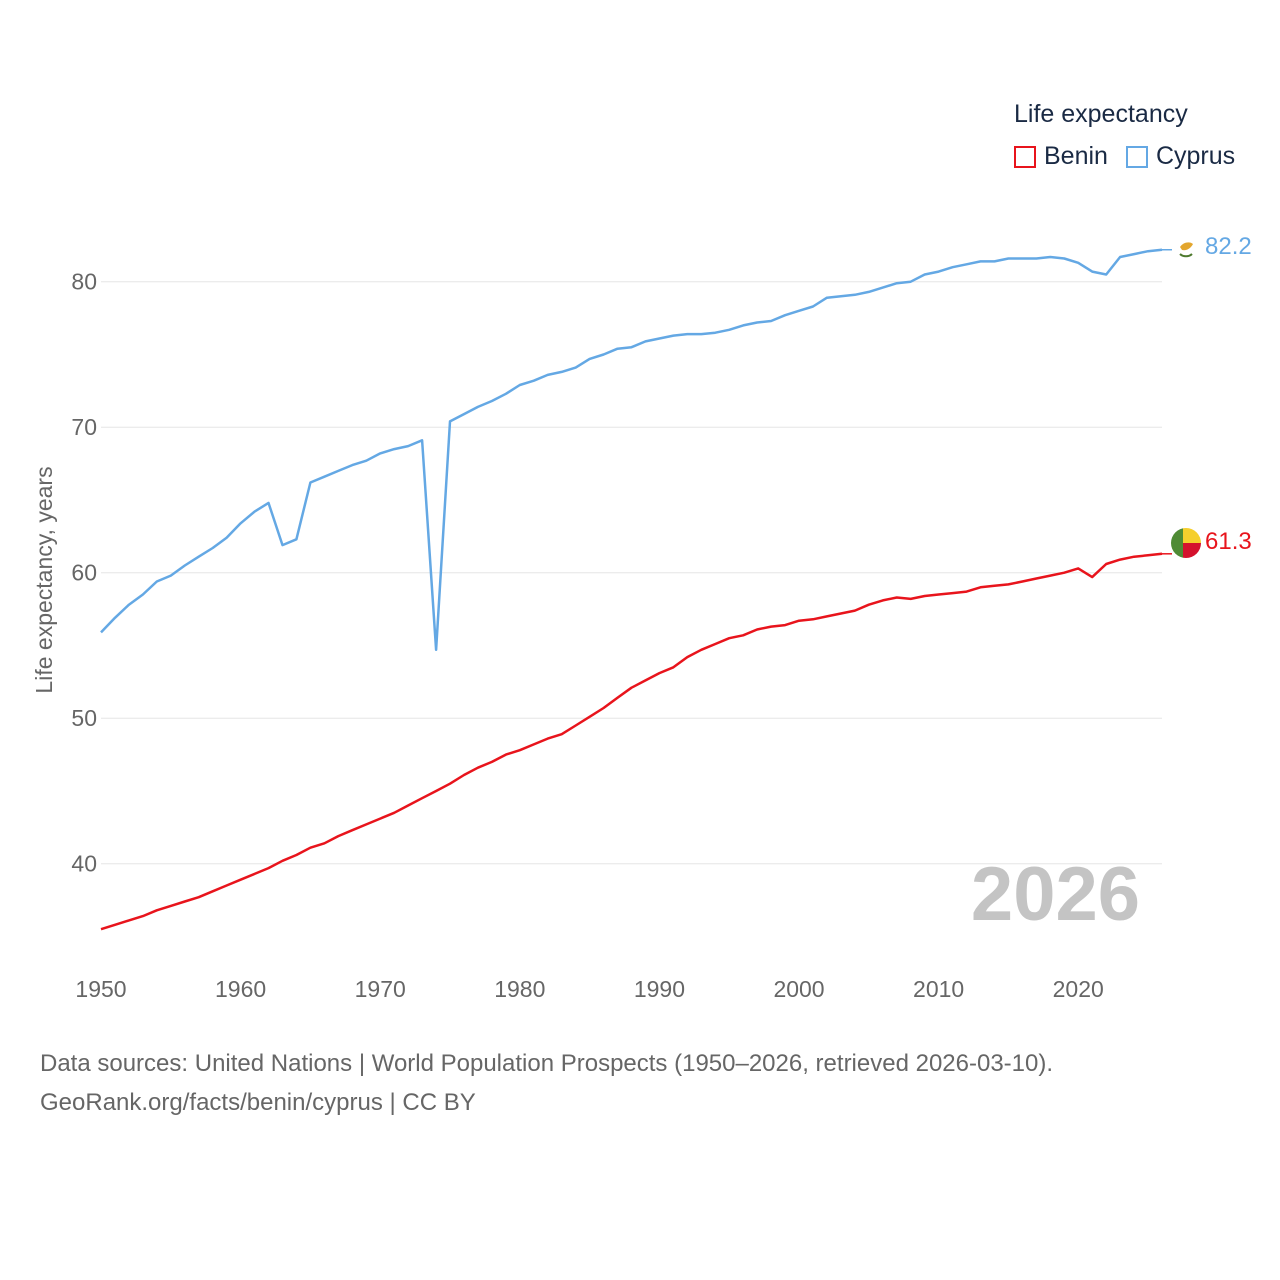 Image resolution: width=1280 pixels, height=1280 pixels. Describe the element at coordinates (1228, 246) in the screenshot. I see `cyprus-end-label: 82.2` at that location.